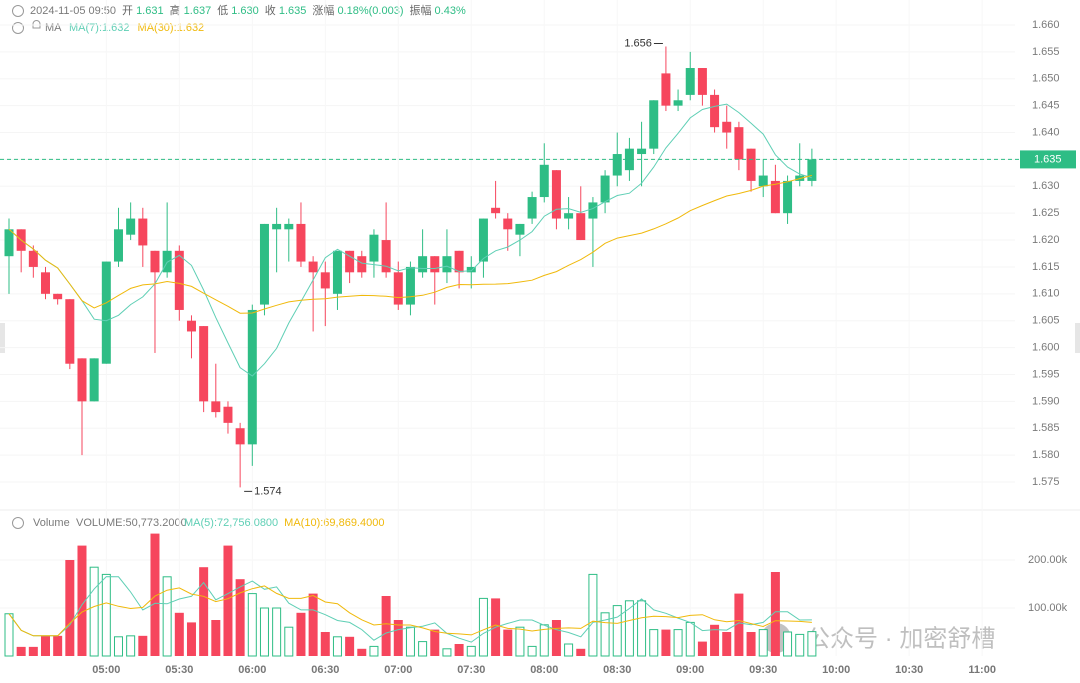 The width and height of the screenshot is (1080, 683). What do you see at coordinates (1046, 267) in the screenshot?
I see `y-tick-label: 1.615` at bounding box center [1046, 267].